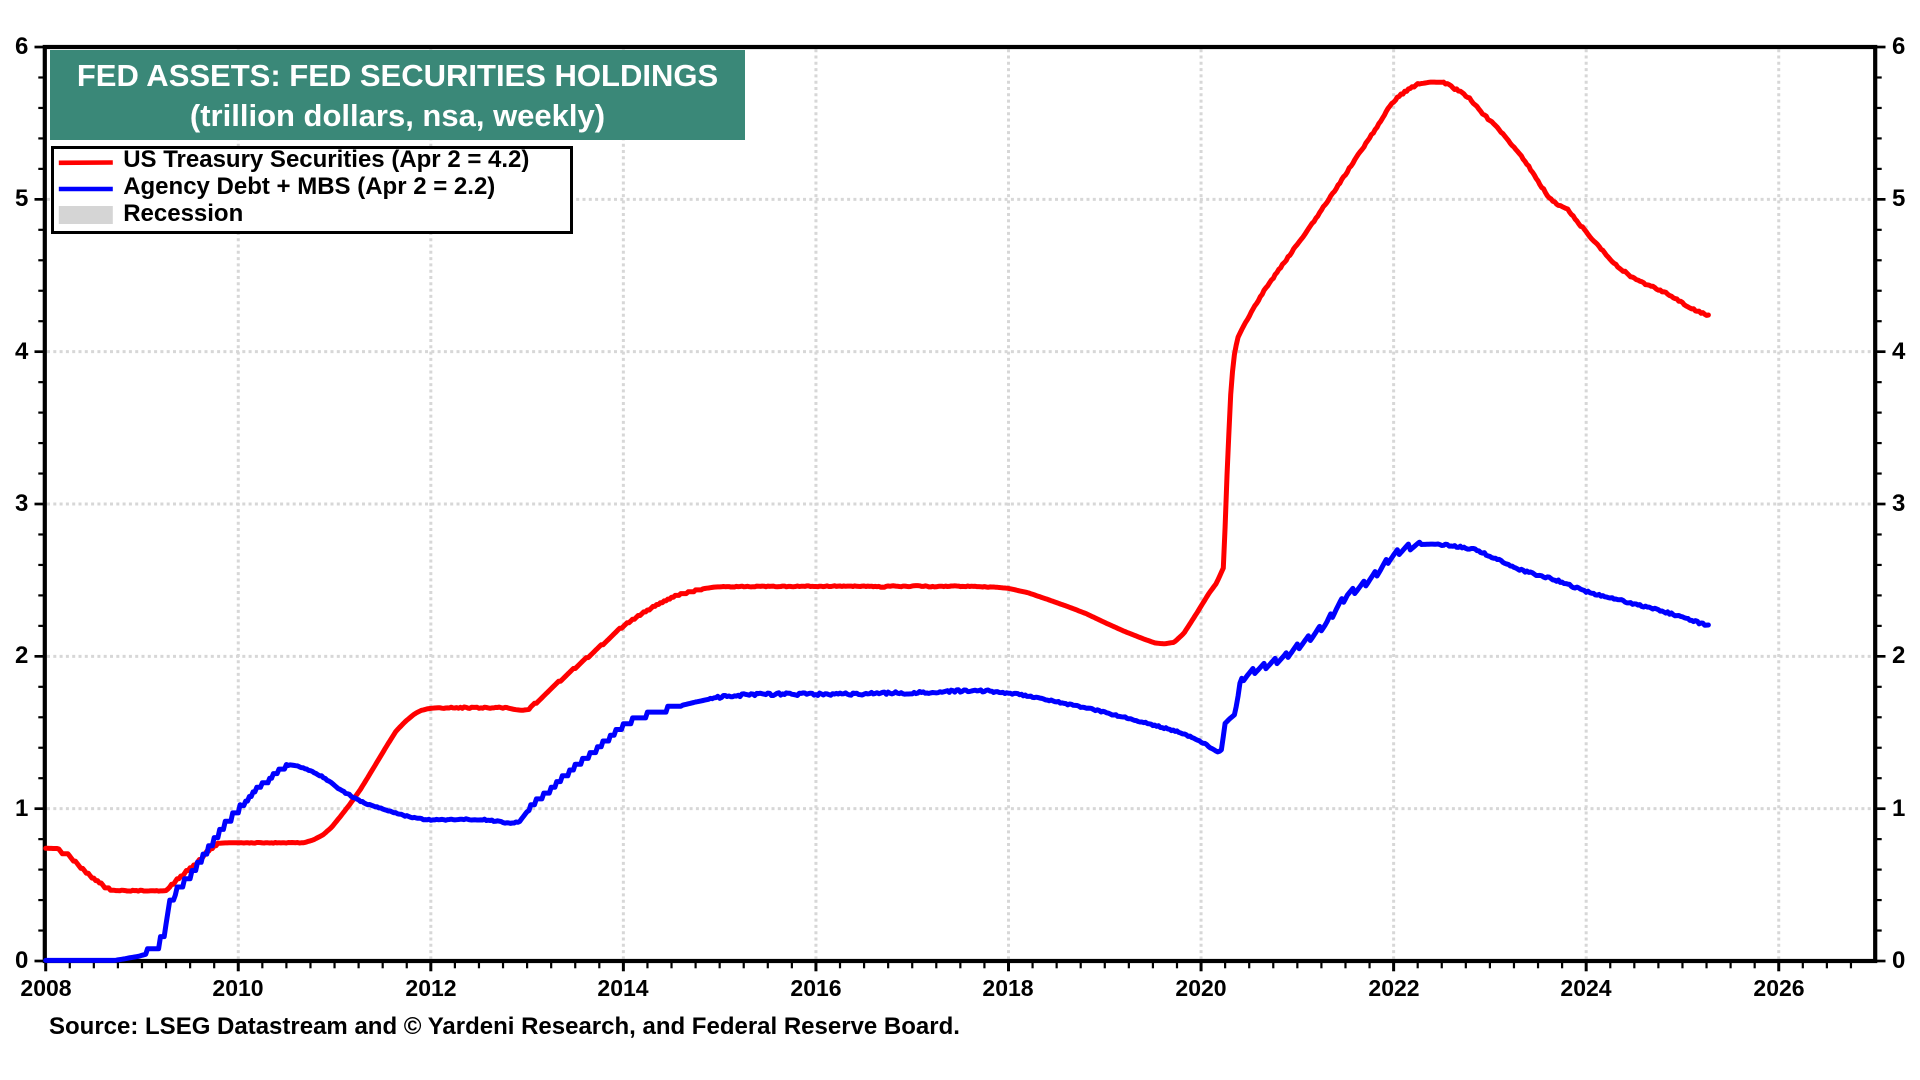  I want to click on svg-text: 2020, so click(1200, 988).